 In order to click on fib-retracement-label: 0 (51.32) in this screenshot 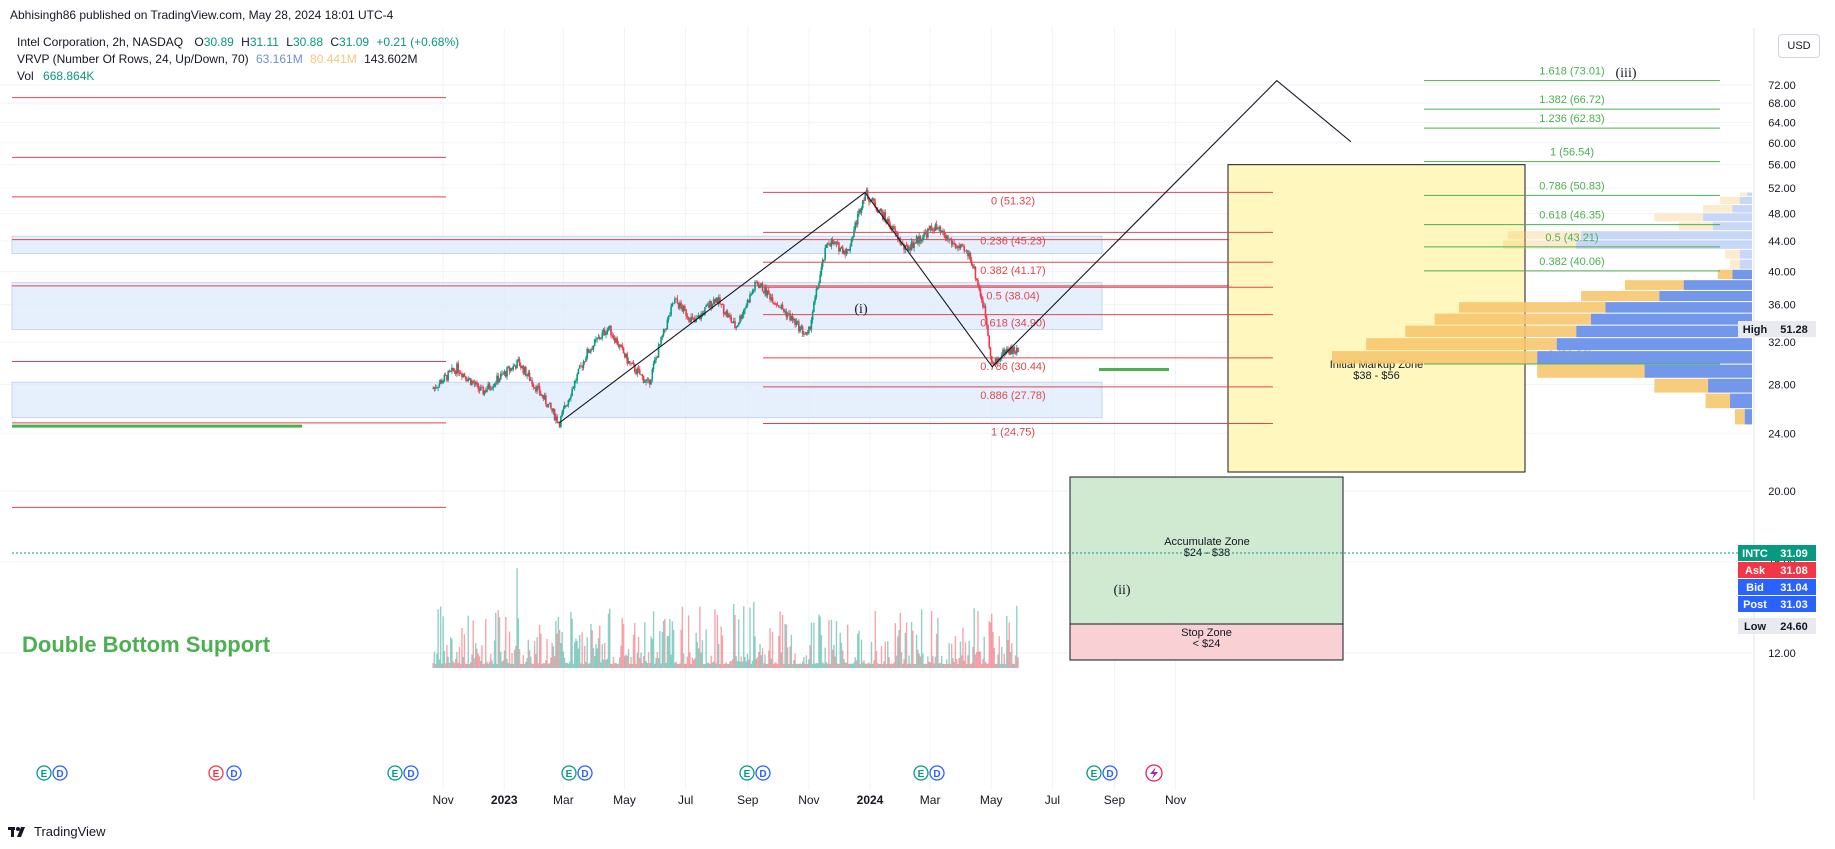, I will do `click(1013, 201)`.